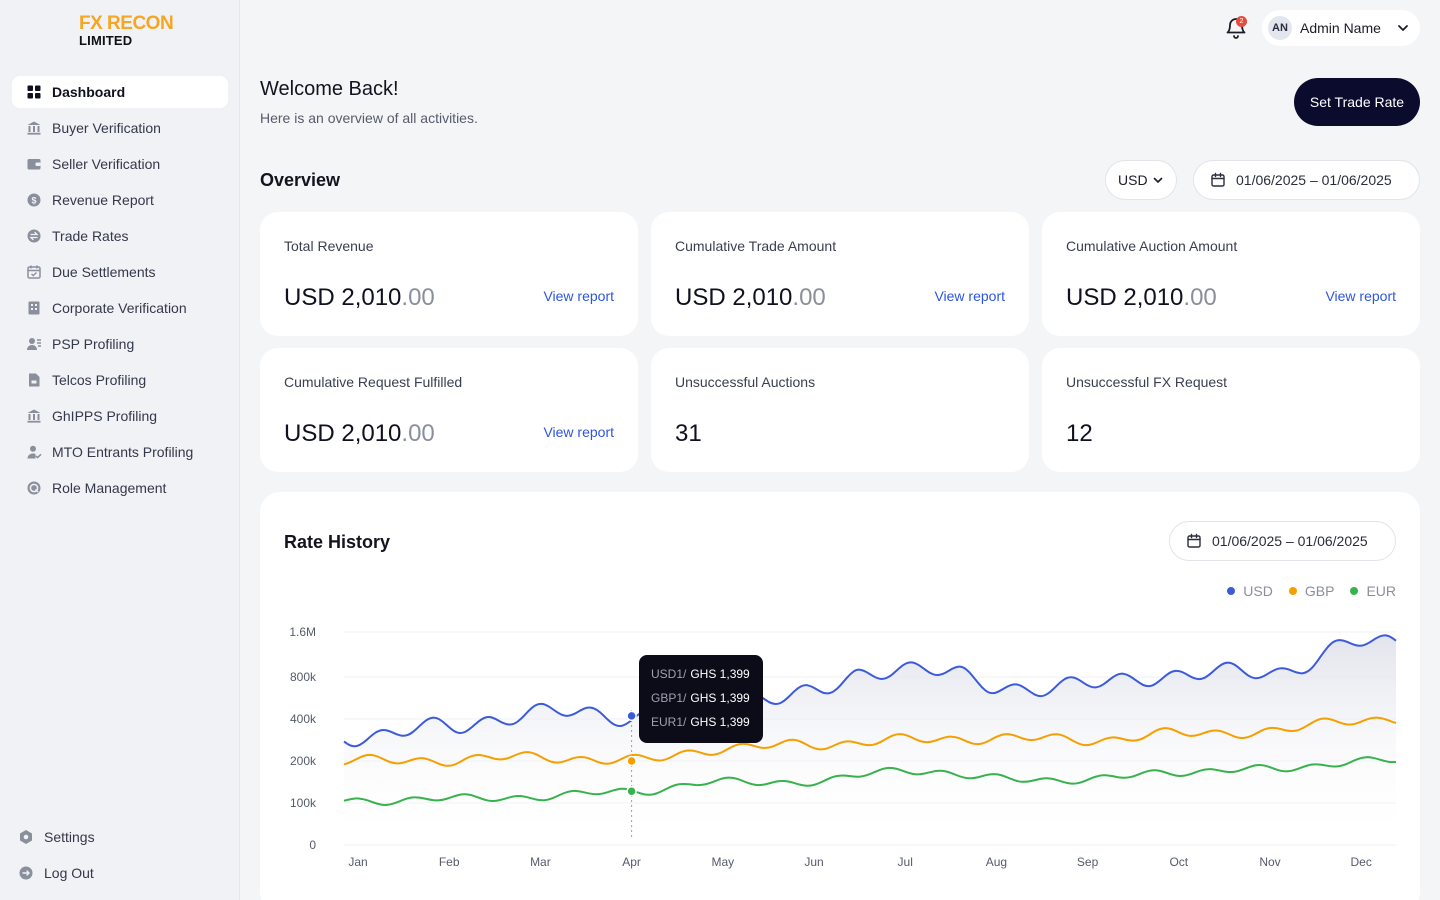 Image resolution: width=1440 pixels, height=900 pixels. Describe the element at coordinates (1218, 179) in the screenshot. I see `calendar-icon` at that location.